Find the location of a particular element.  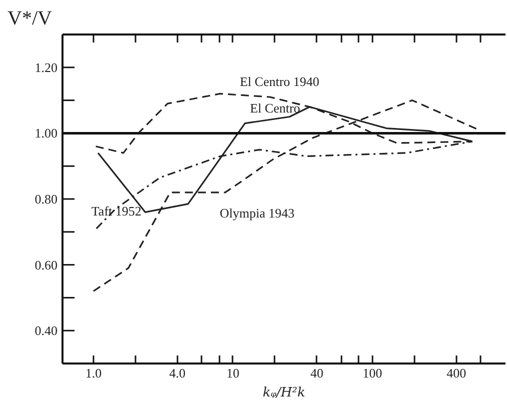

x-axis-title: kᵩ/H²k is located at coordinates (284, 393).